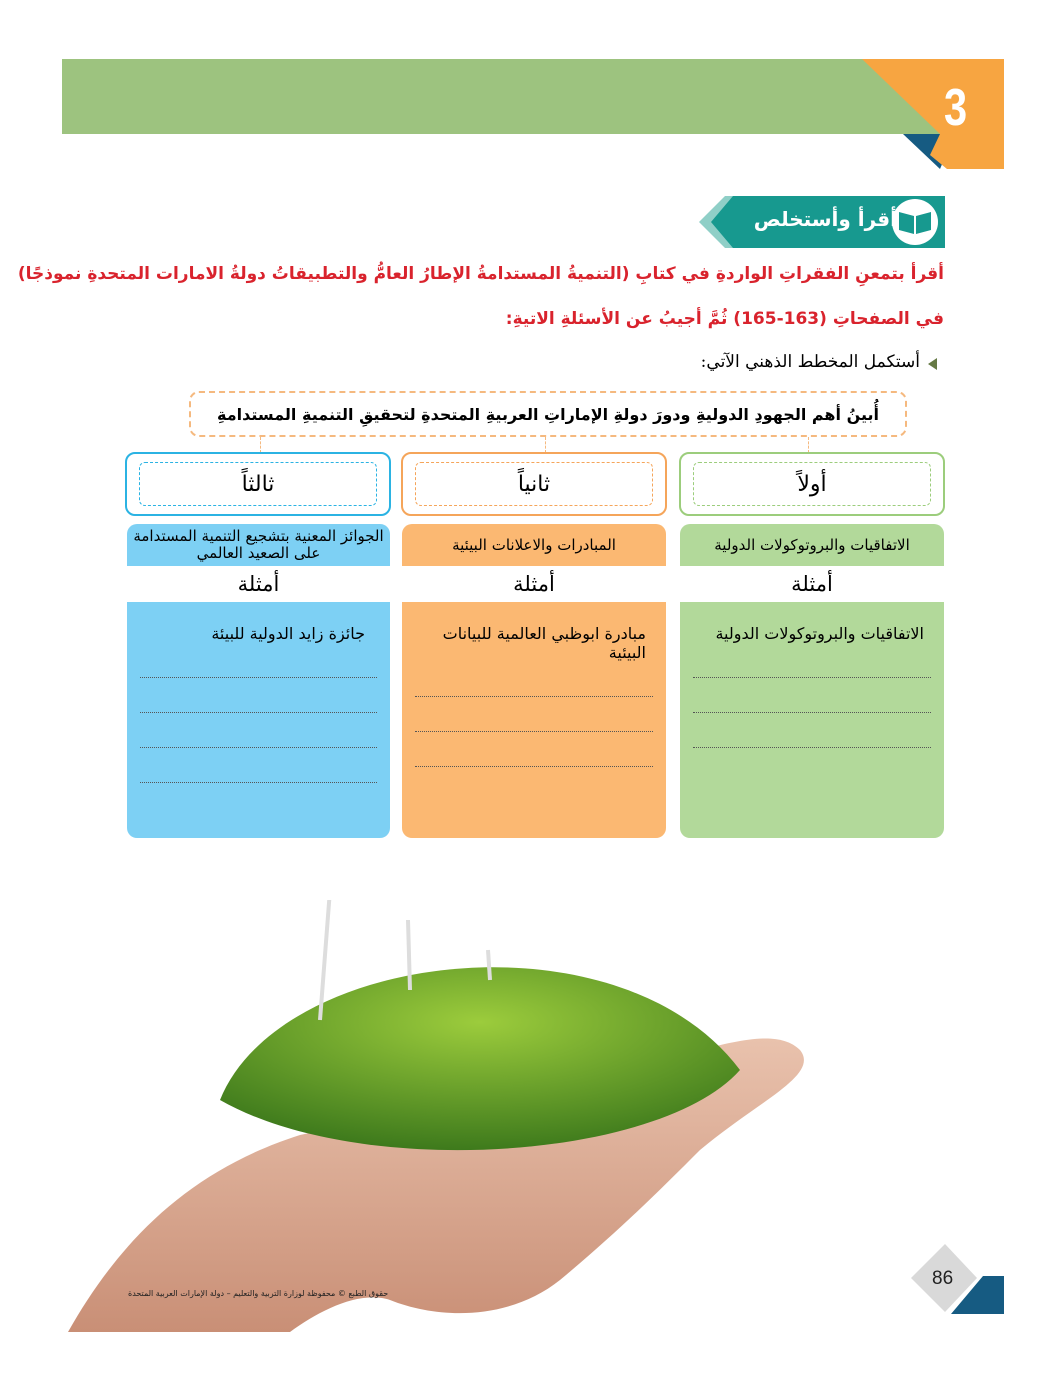  I want to click on wind-turbines, so click(405, 960).